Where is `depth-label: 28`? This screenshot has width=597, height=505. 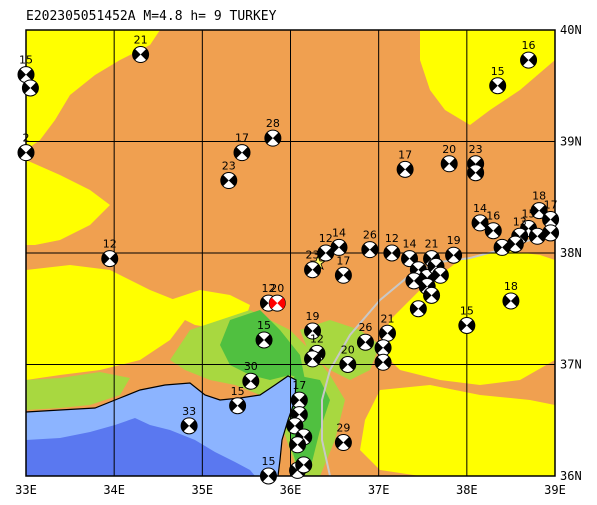 depth-label: 28 is located at coordinates (273, 123).